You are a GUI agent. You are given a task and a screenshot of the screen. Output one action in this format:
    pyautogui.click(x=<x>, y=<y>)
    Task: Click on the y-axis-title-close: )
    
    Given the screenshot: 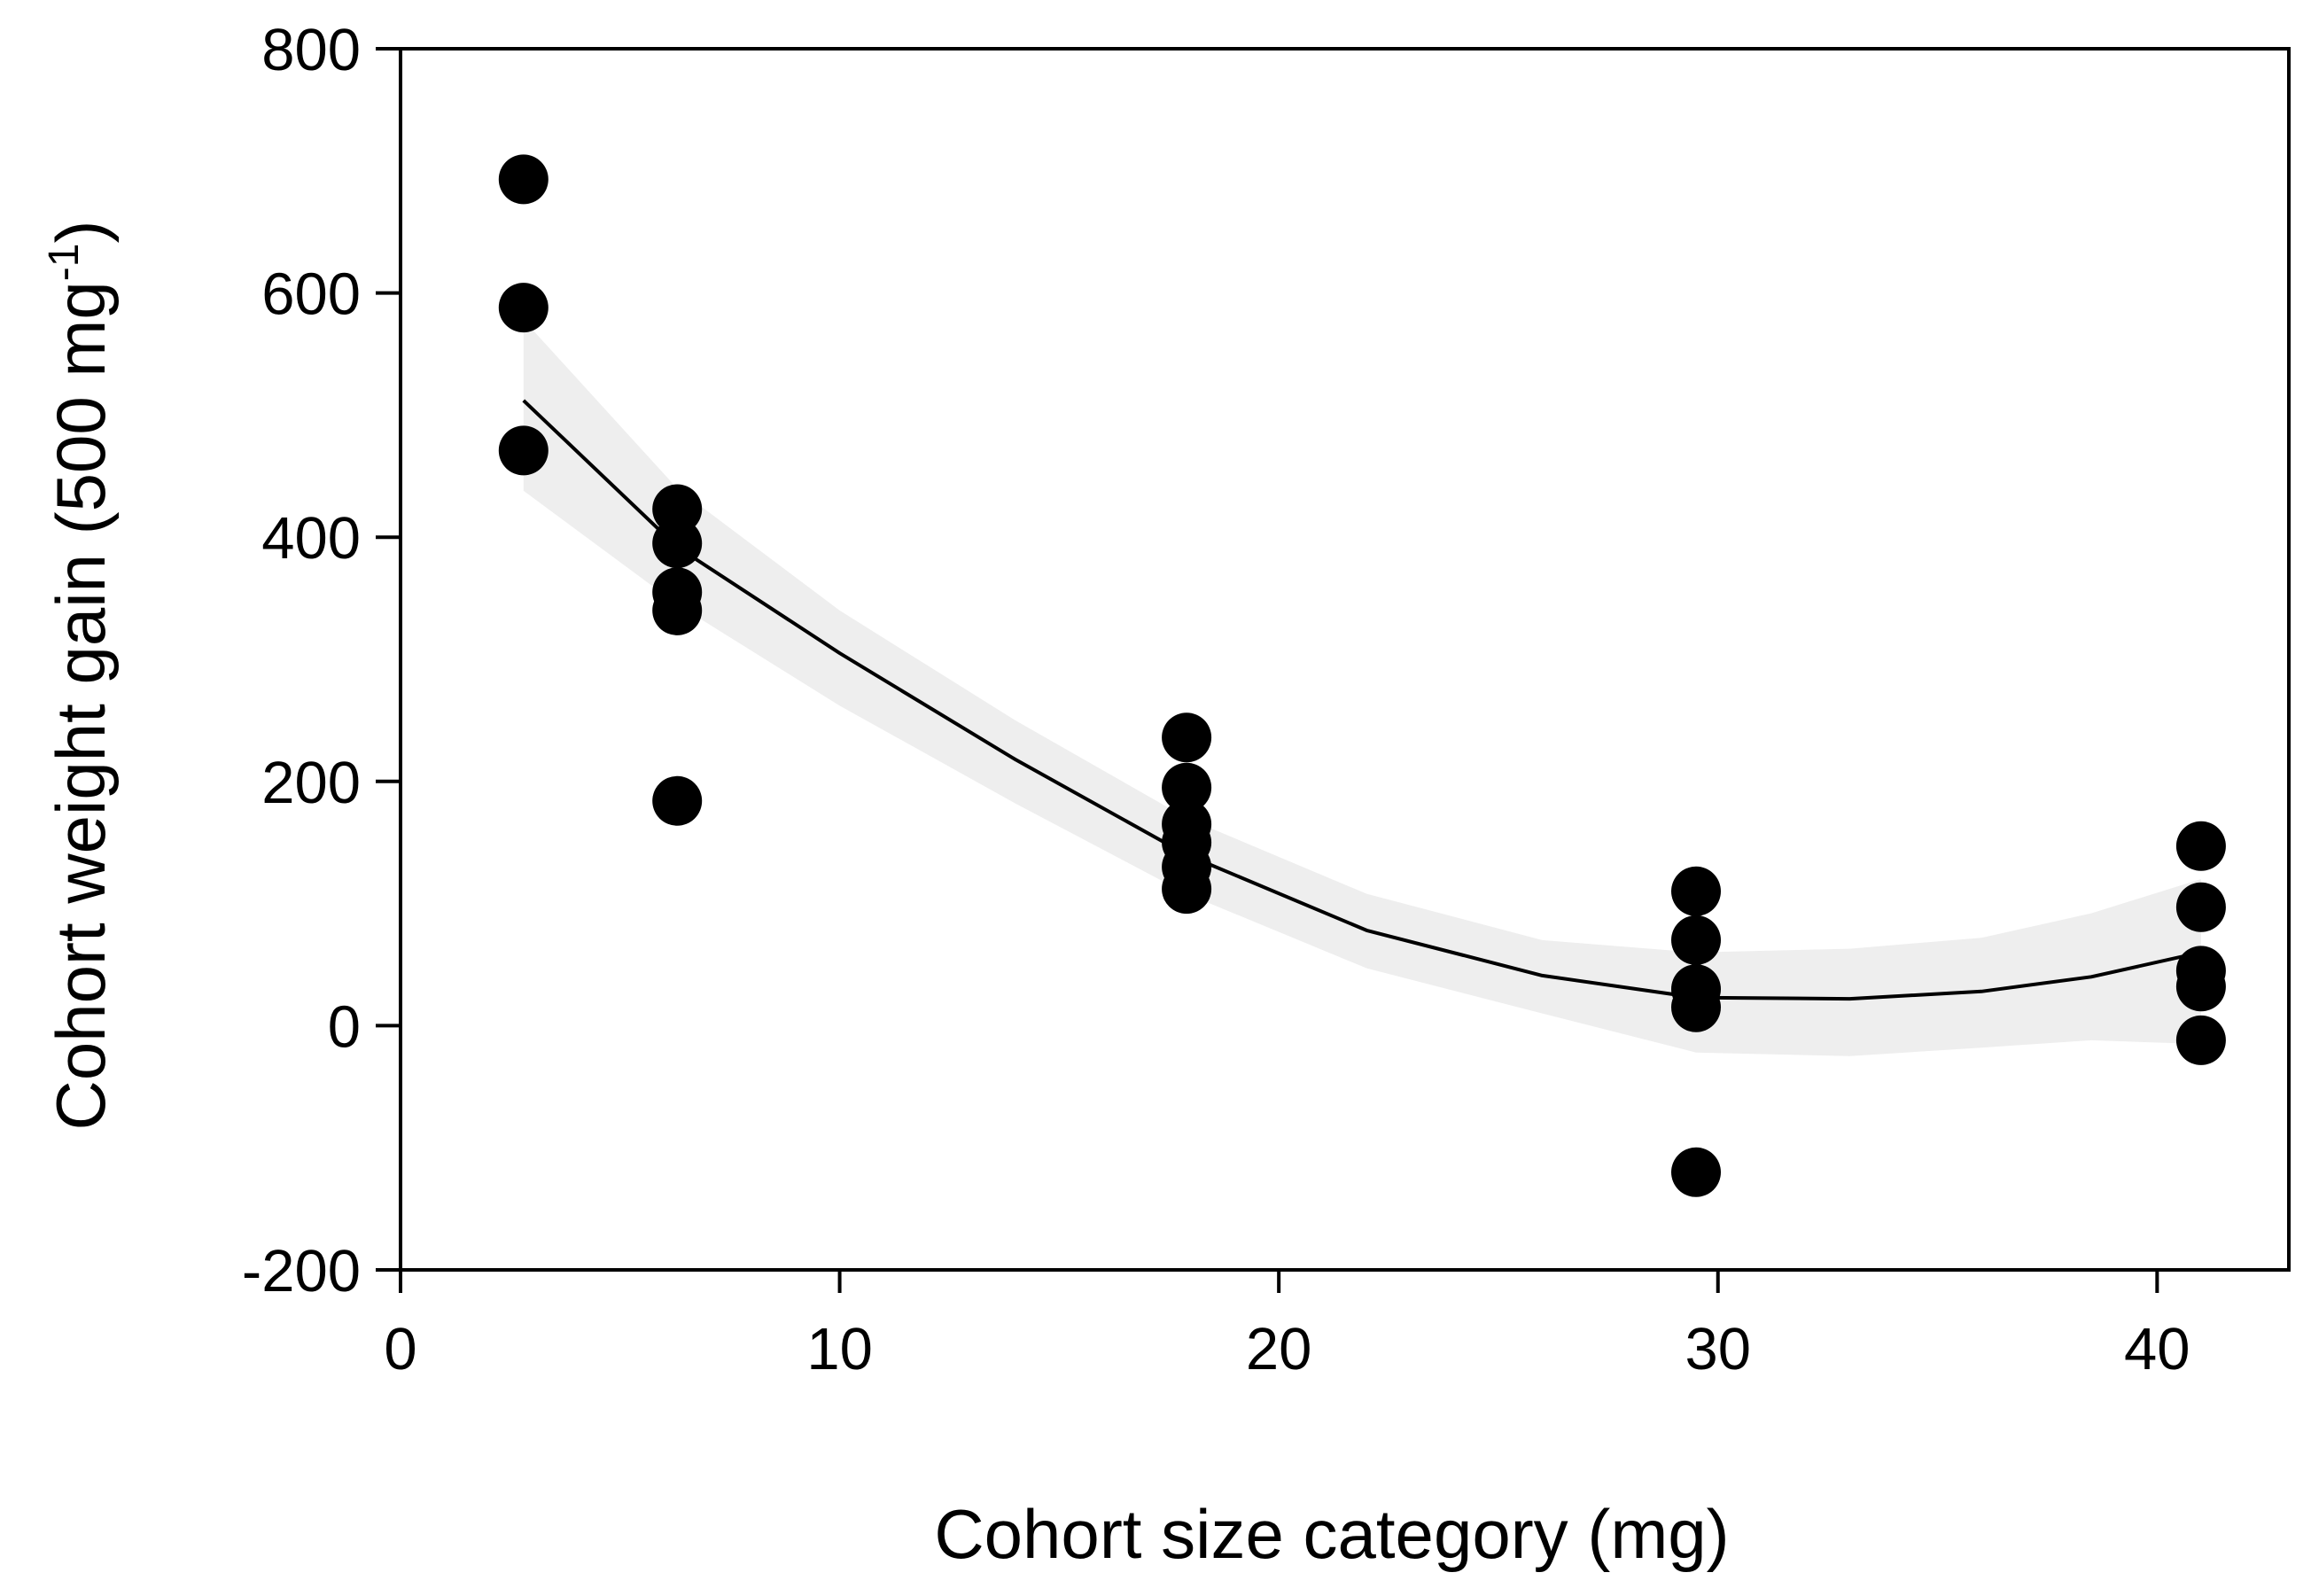 What is the action you would take?
    pyautogui.click(x=81, y=232)
    